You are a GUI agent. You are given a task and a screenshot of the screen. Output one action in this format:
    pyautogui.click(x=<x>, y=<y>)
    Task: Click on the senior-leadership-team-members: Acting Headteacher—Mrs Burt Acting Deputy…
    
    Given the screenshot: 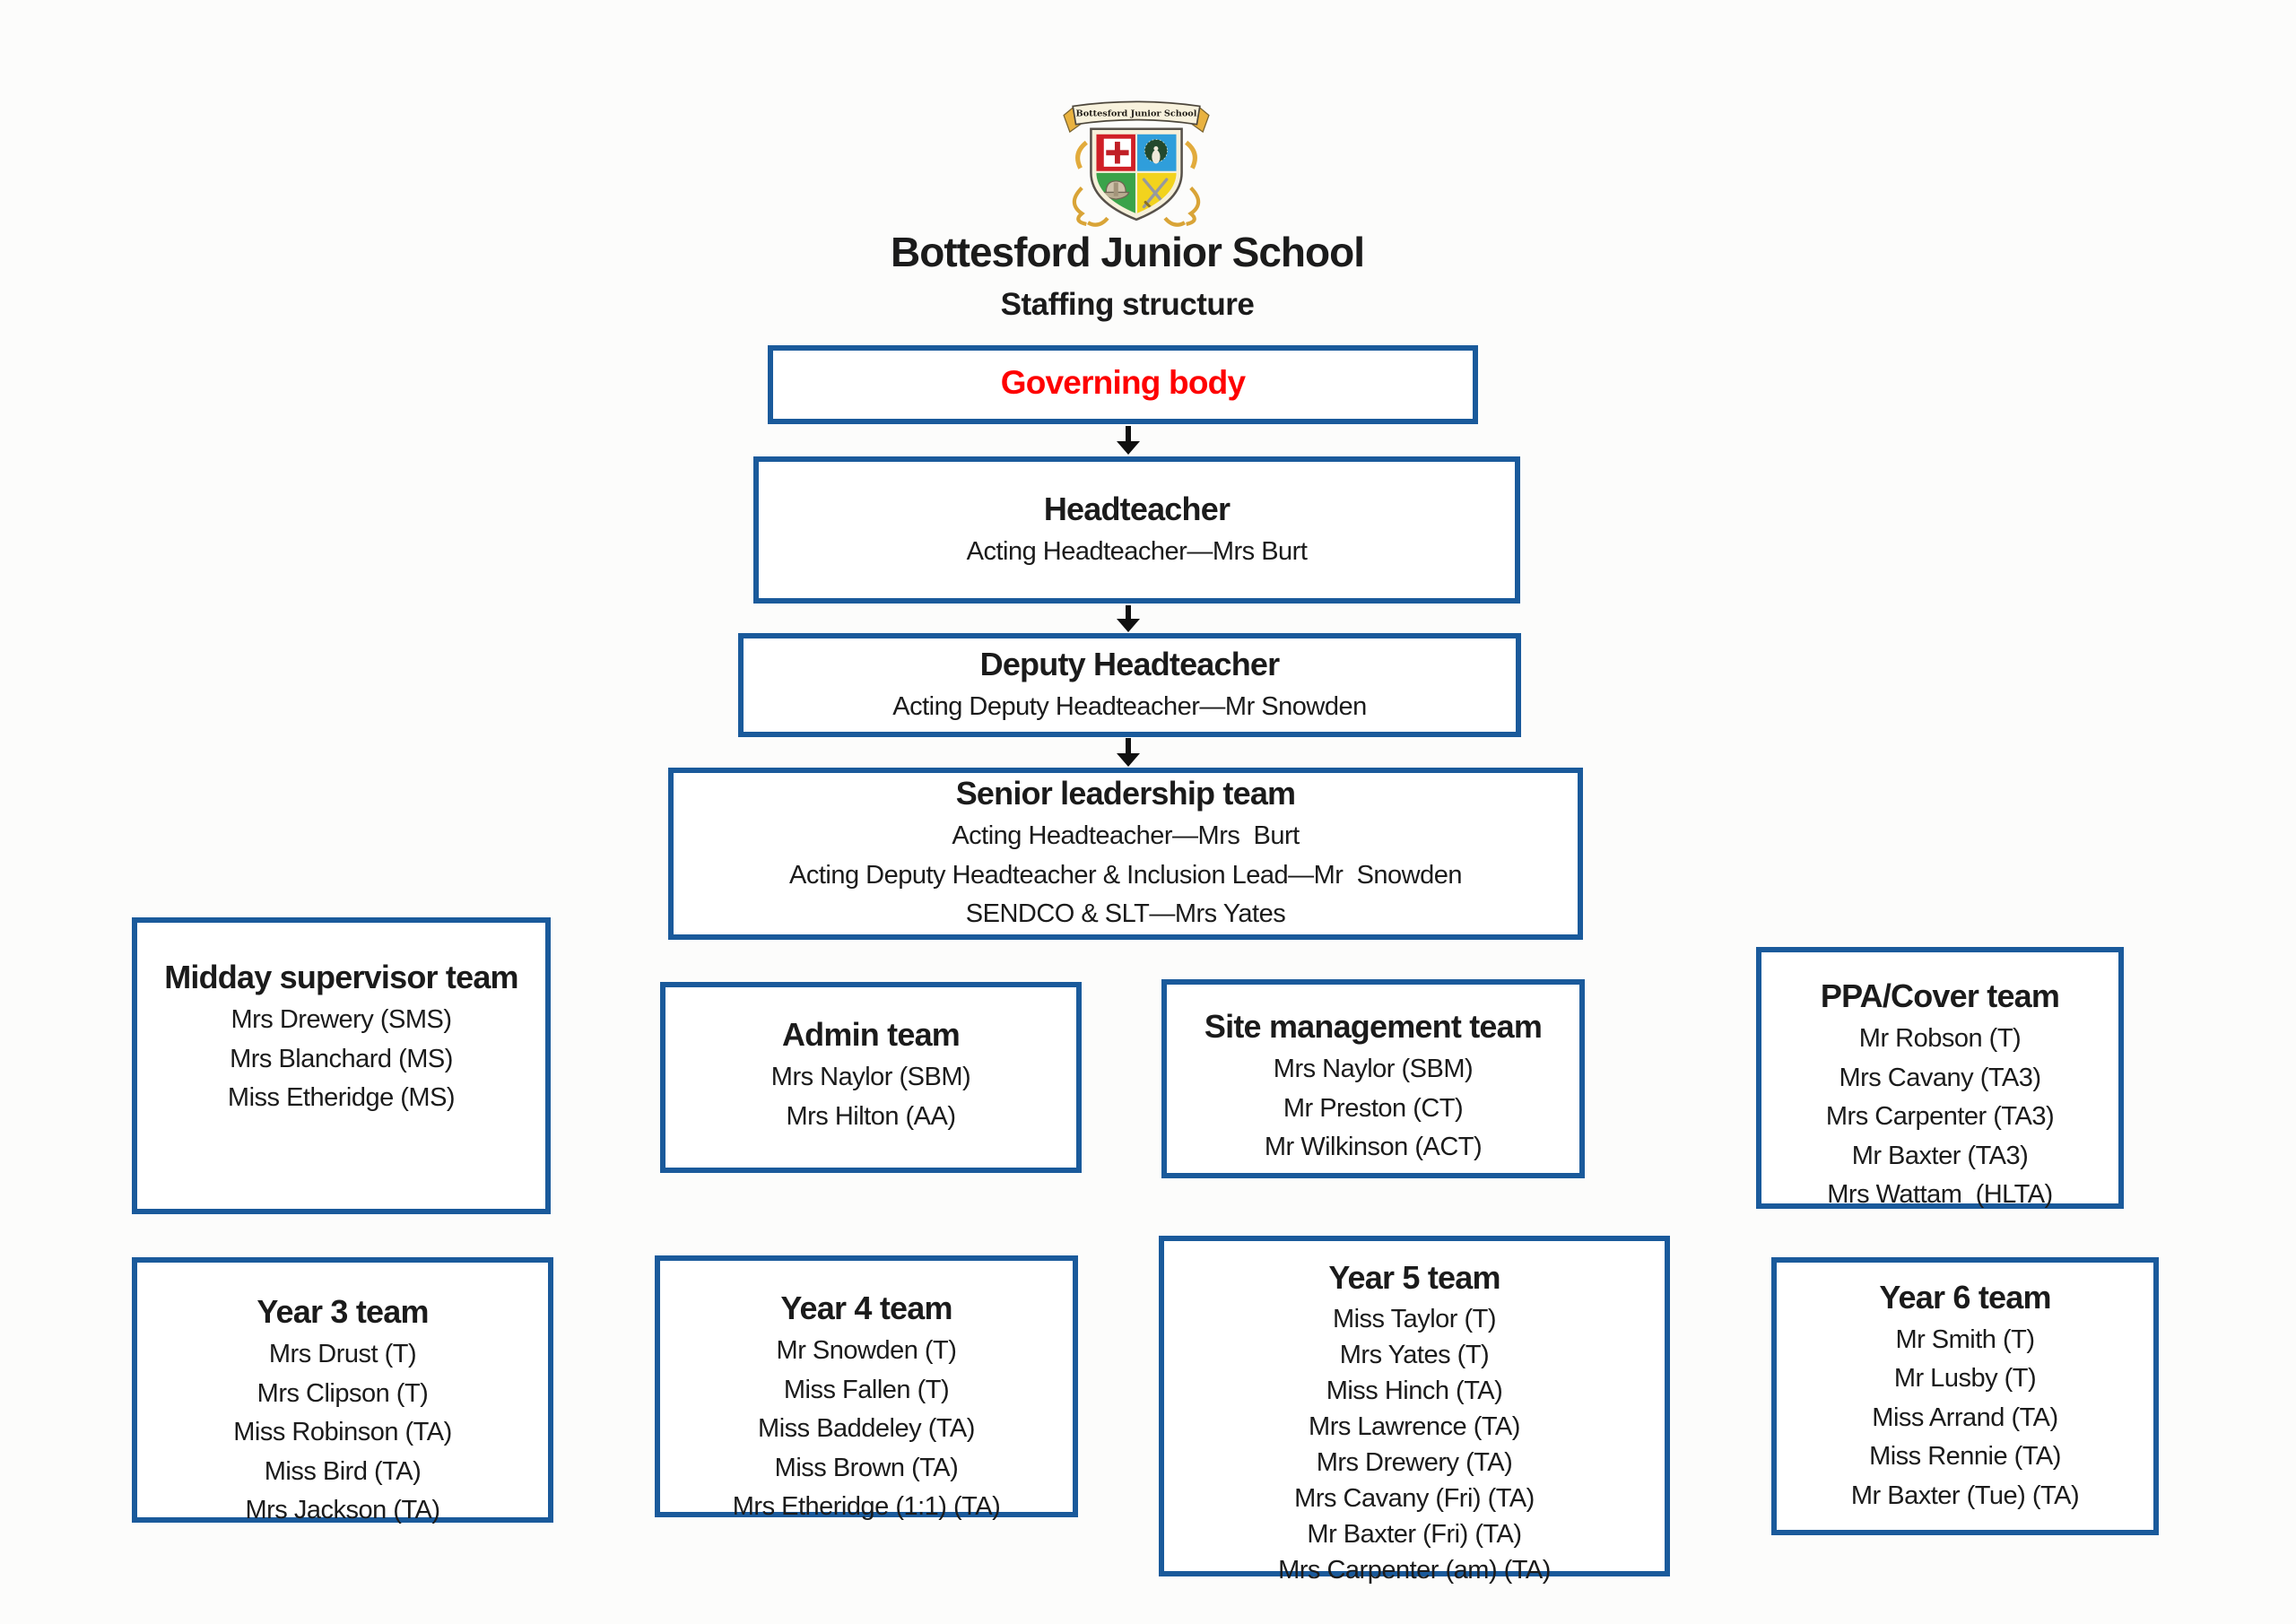 What is the action you would take?
    pyautogui.click(x=1126, y=875)
    